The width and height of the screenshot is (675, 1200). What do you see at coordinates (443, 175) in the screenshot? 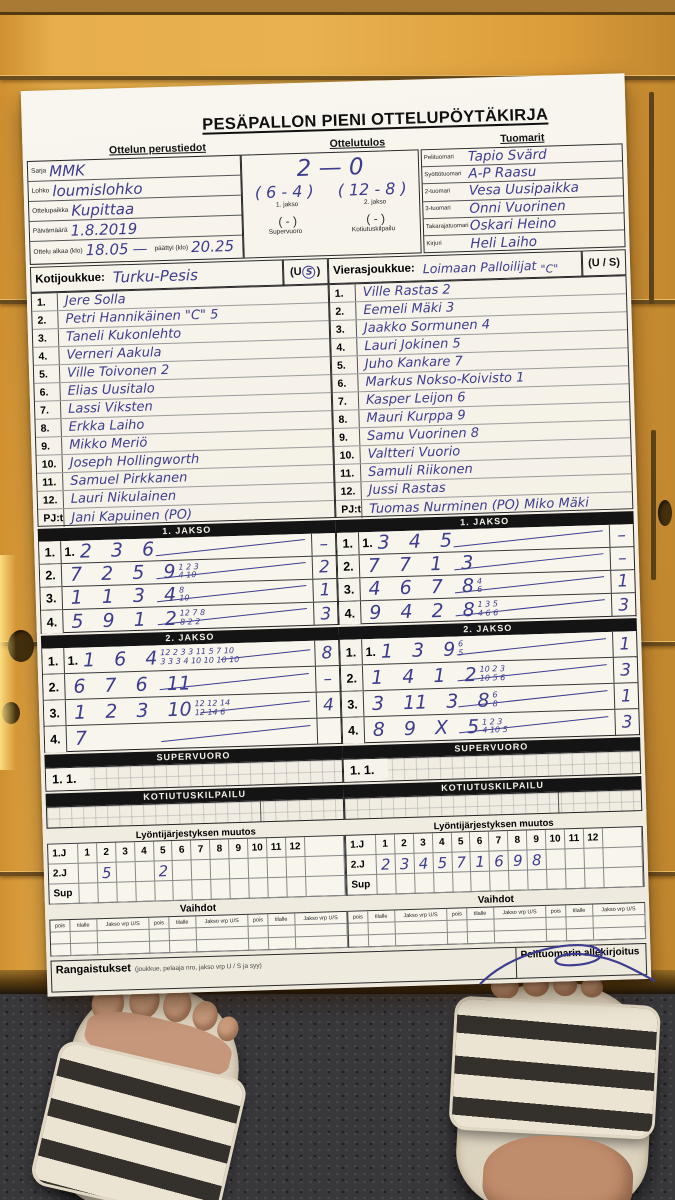
I see `umpire-label: Syöttötuomari` at bounding box center [443, 175].